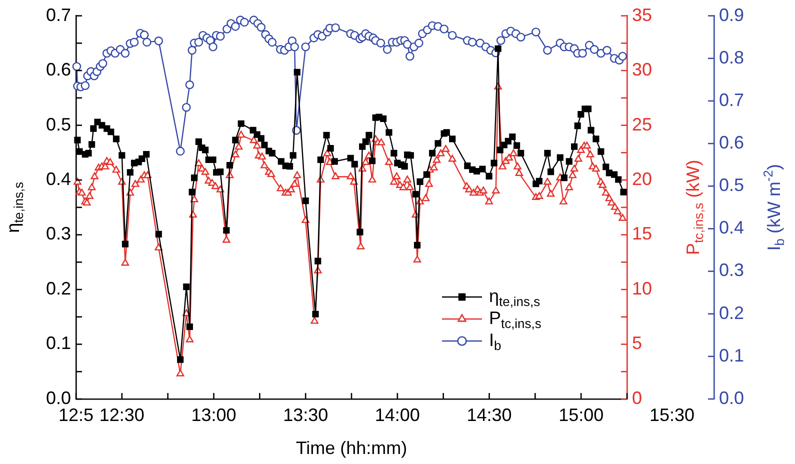 This screenshot has width=795, height=464. What do you see at coordinates (731, 142) in the screenshot?
I see `y3-tick-label: 0.6` at bounding box center [731, 142].